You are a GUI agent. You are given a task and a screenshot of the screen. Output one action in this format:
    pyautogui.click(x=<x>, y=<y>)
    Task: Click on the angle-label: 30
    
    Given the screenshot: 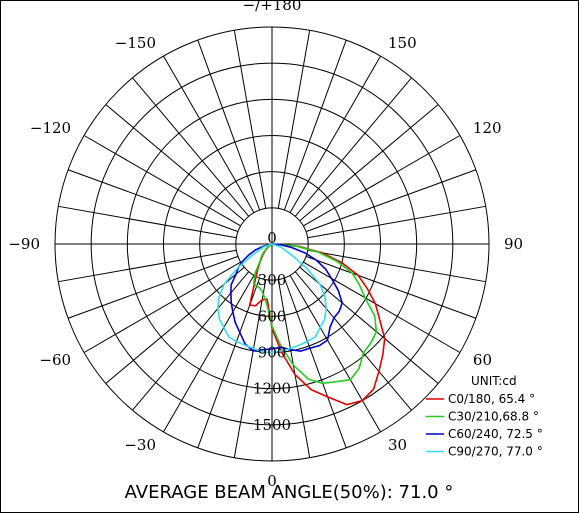 What is the action you would take?
    pyautogui.click(x=397, y=445)
    